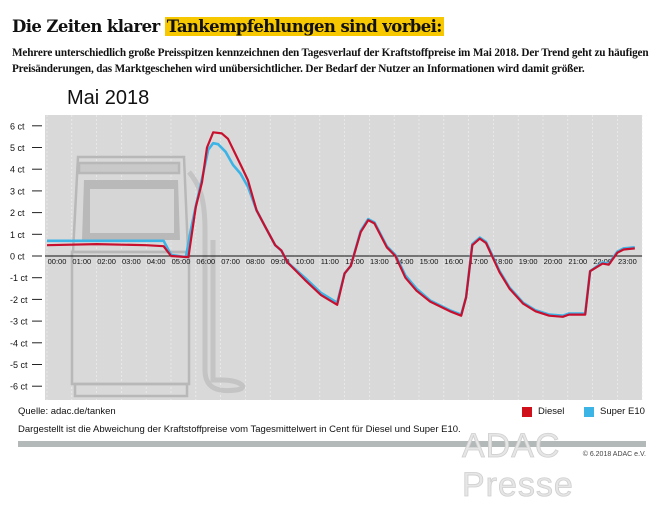 The image size is (668, 505). I want to click on y-tick-label: -5 ct, so click(19, 365).